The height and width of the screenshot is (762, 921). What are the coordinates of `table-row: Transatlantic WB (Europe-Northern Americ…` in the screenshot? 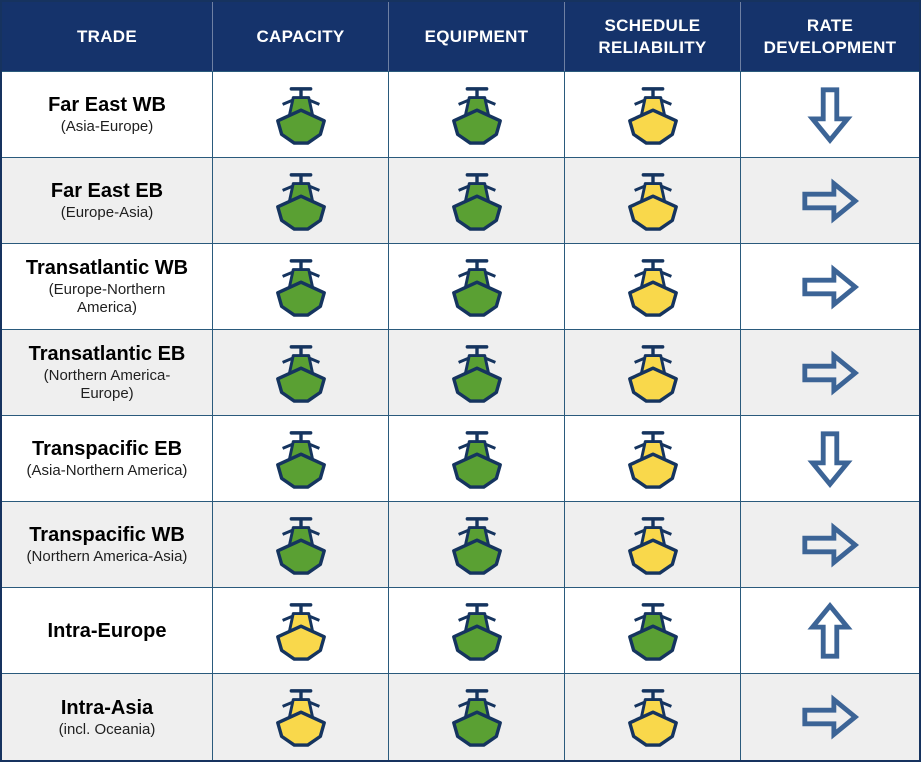 It's located at (460, 287).